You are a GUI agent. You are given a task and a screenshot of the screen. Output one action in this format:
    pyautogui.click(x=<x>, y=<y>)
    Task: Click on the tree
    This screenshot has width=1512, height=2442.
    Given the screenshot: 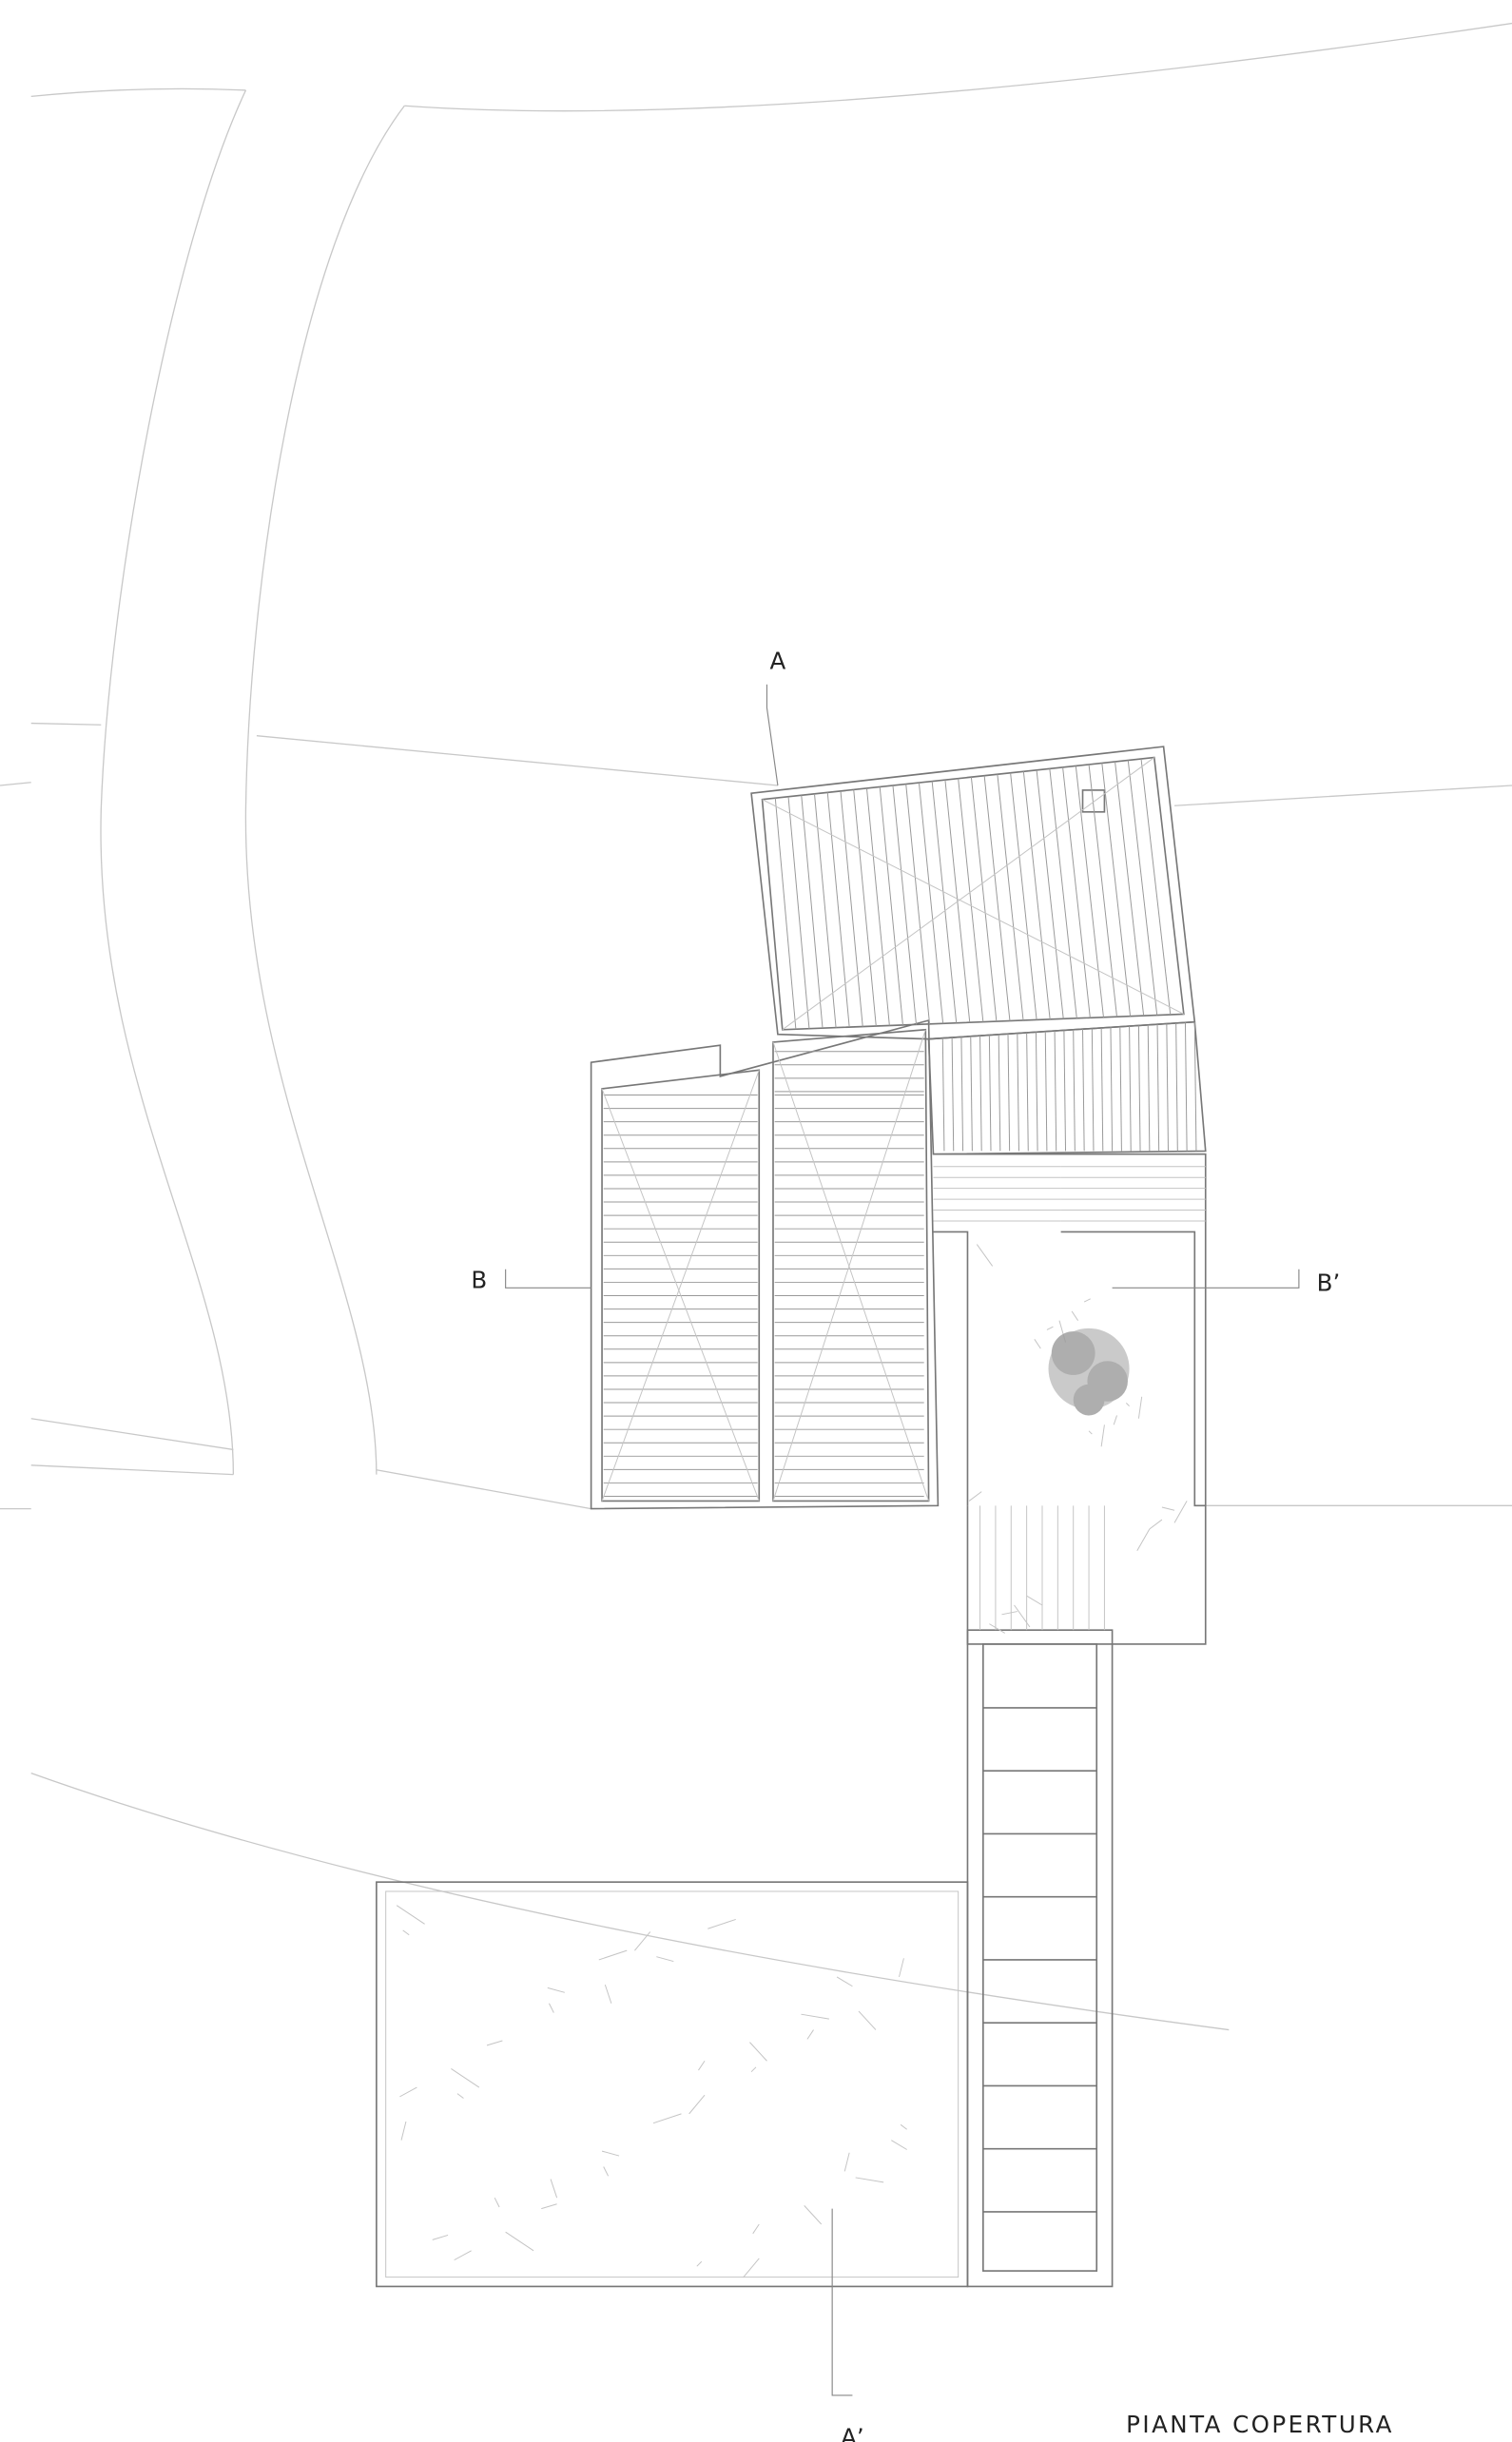 What is the action you would take?
    pyautogui.click(x=1089, y=1372)
    